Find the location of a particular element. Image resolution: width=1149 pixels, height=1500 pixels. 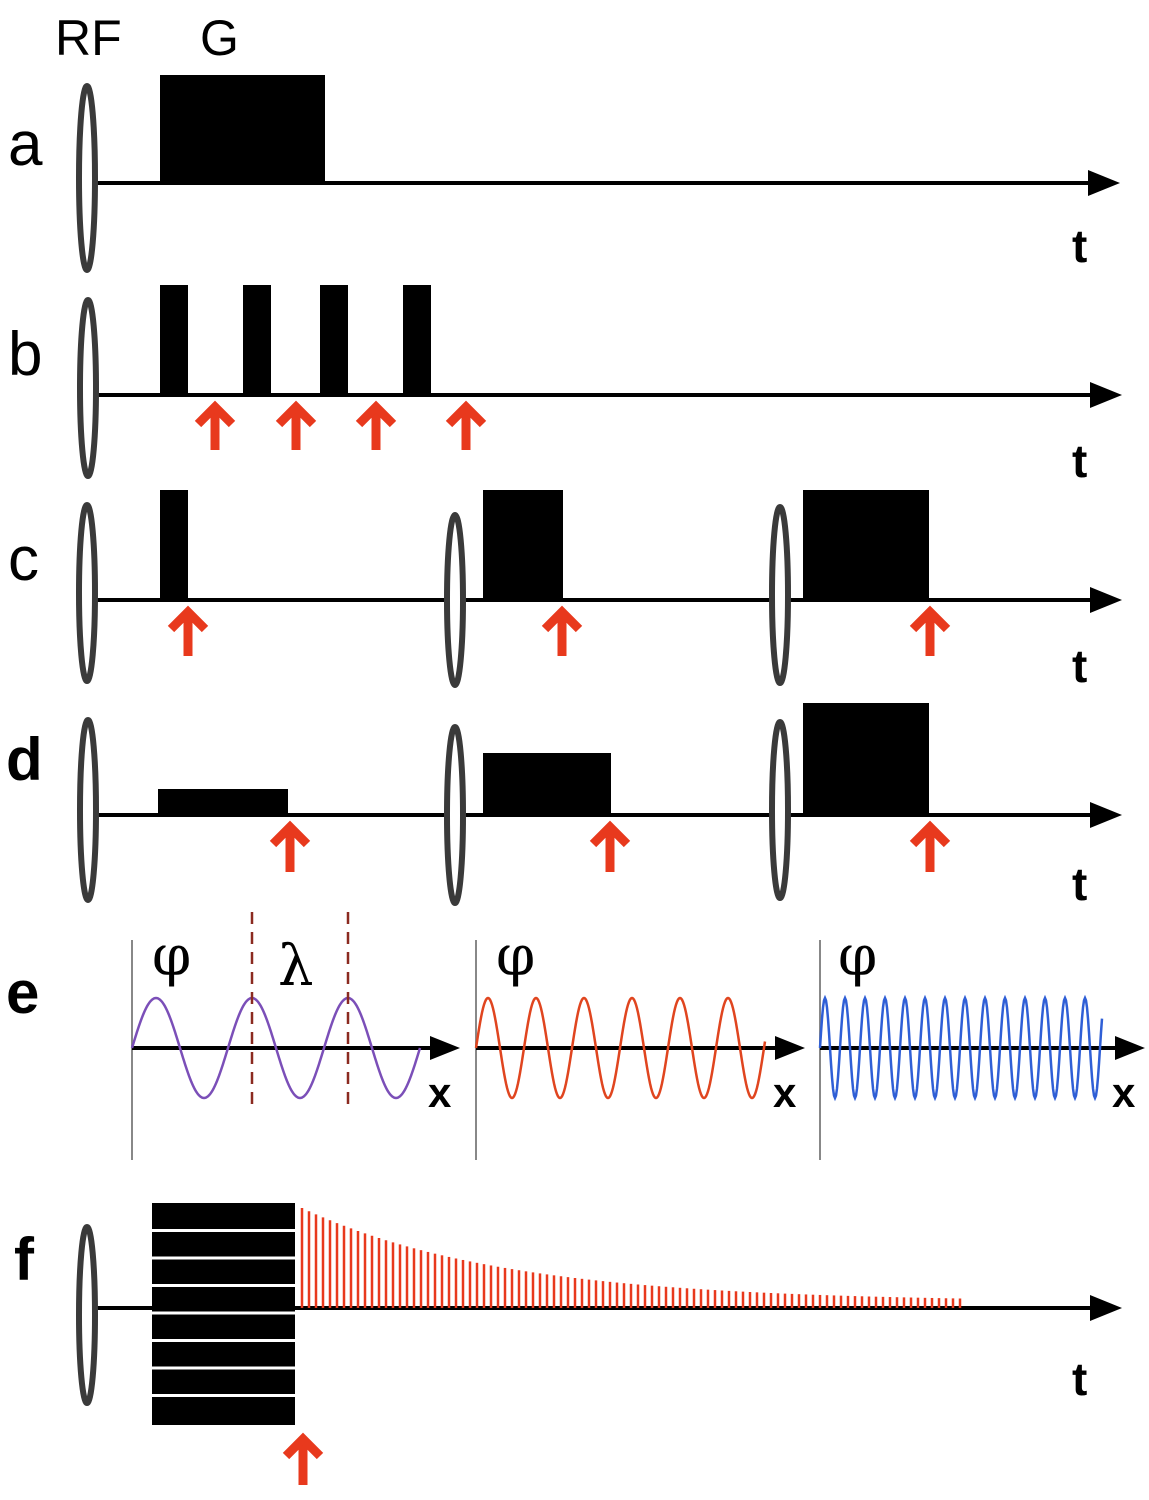

phase-label-1: φ is located at coordinates (171, 956).